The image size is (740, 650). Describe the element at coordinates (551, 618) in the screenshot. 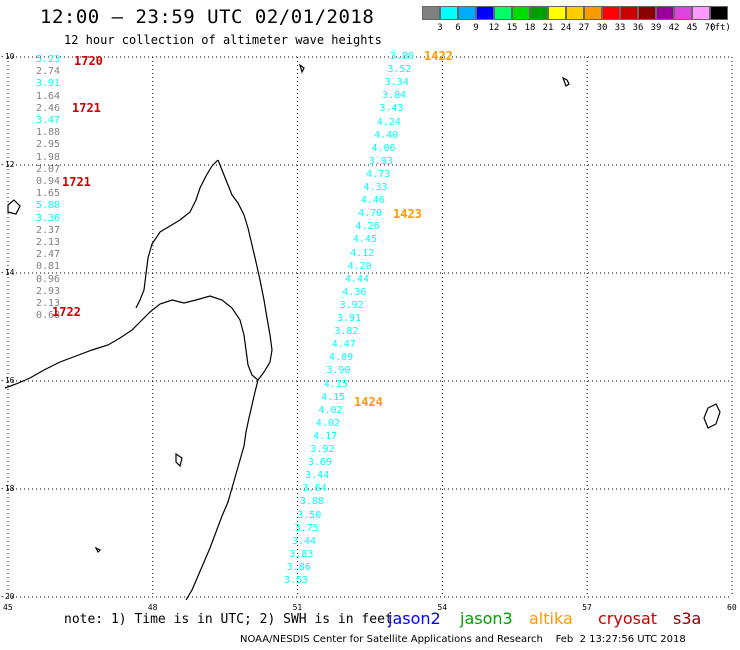

I see `satellite-name: altika` at that location.